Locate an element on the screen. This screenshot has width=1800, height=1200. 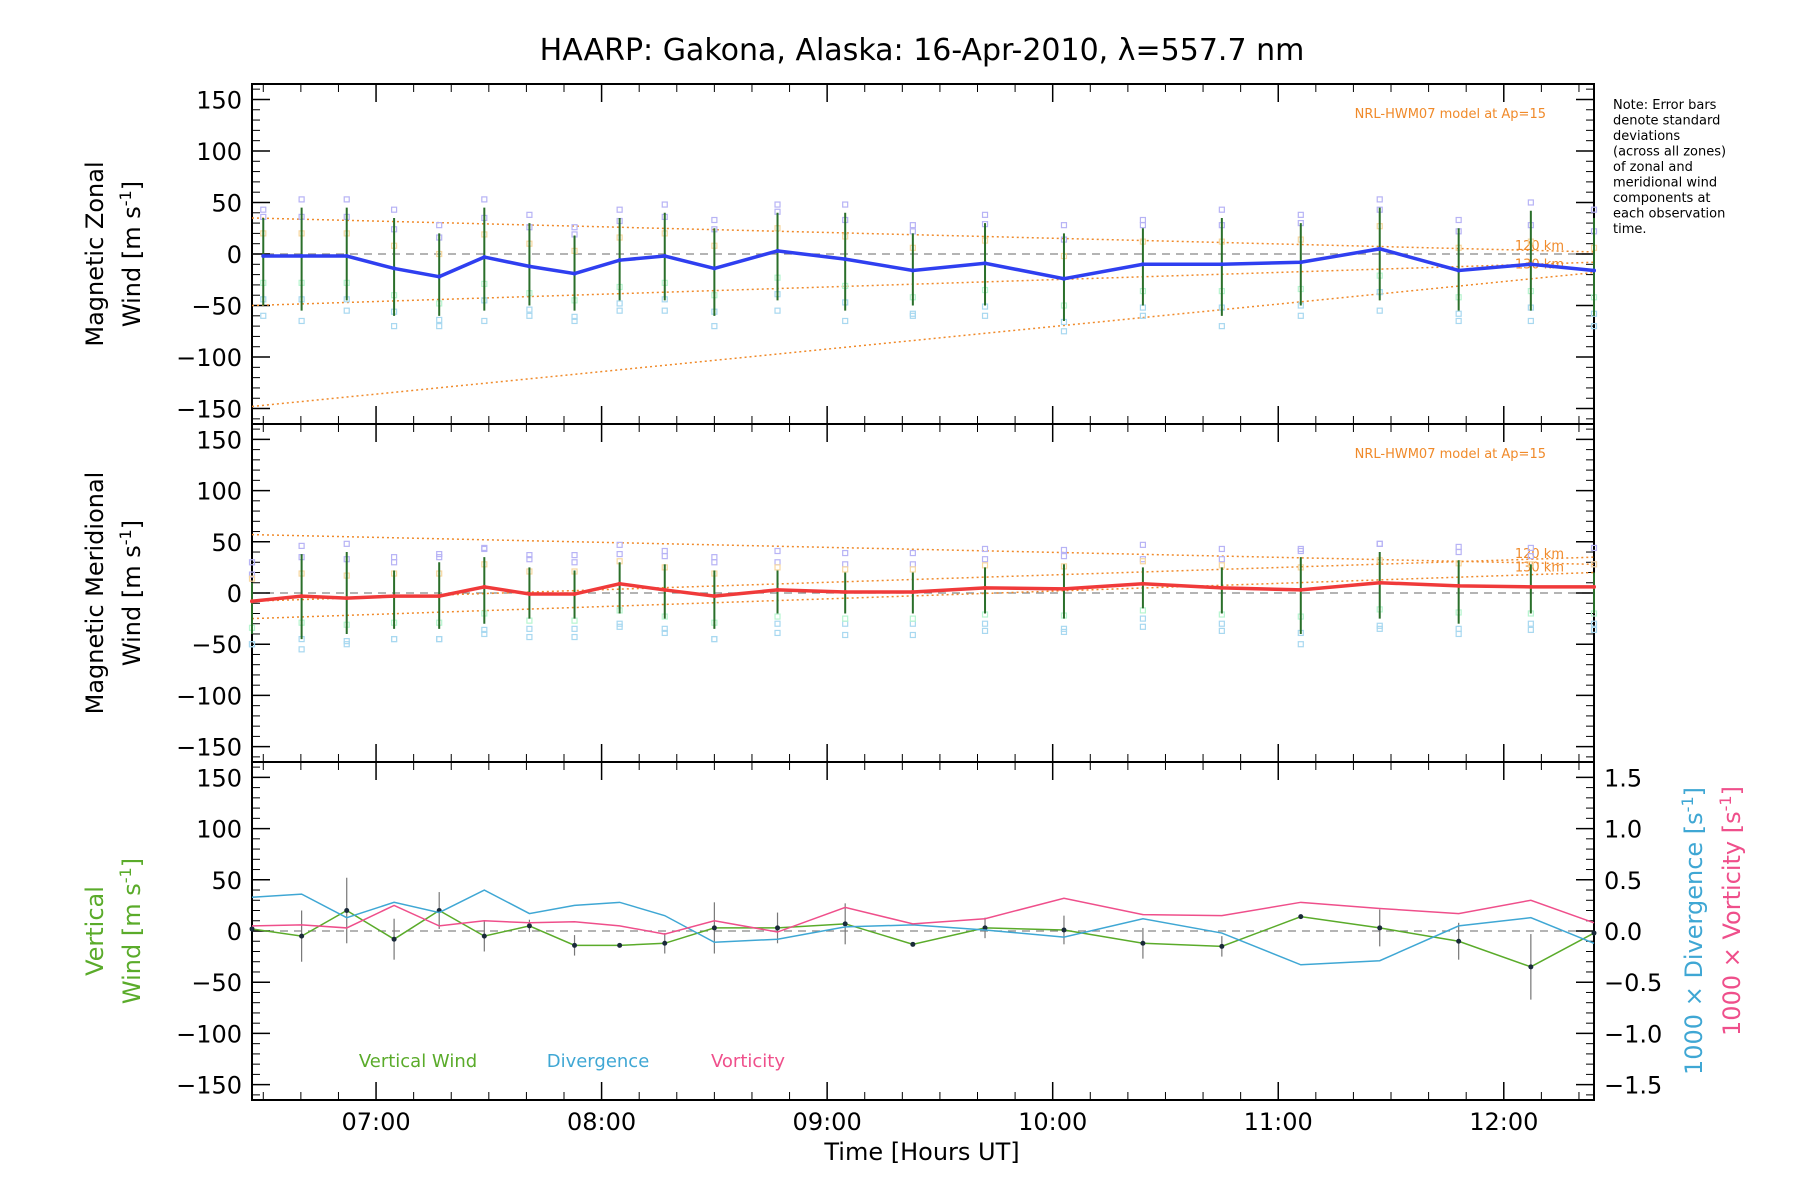
x-tick-label: 09:00 is located at coordinates (827, 1122).